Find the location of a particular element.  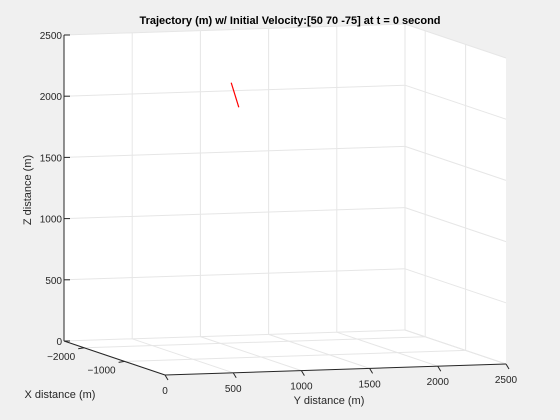

floor-pane is located at coordinates (285, 352).